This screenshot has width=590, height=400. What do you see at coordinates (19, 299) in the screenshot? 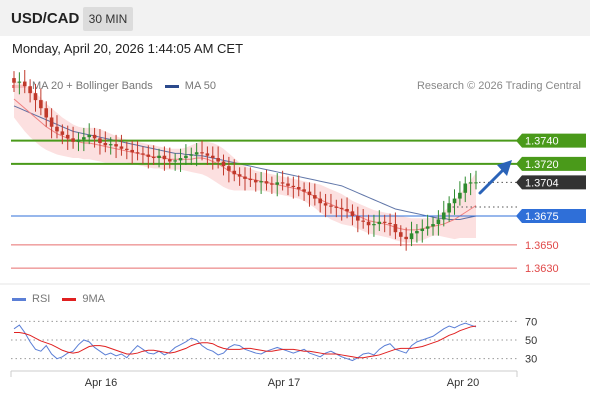
I see `rsi-swatch` at bounding box center [19, 299].